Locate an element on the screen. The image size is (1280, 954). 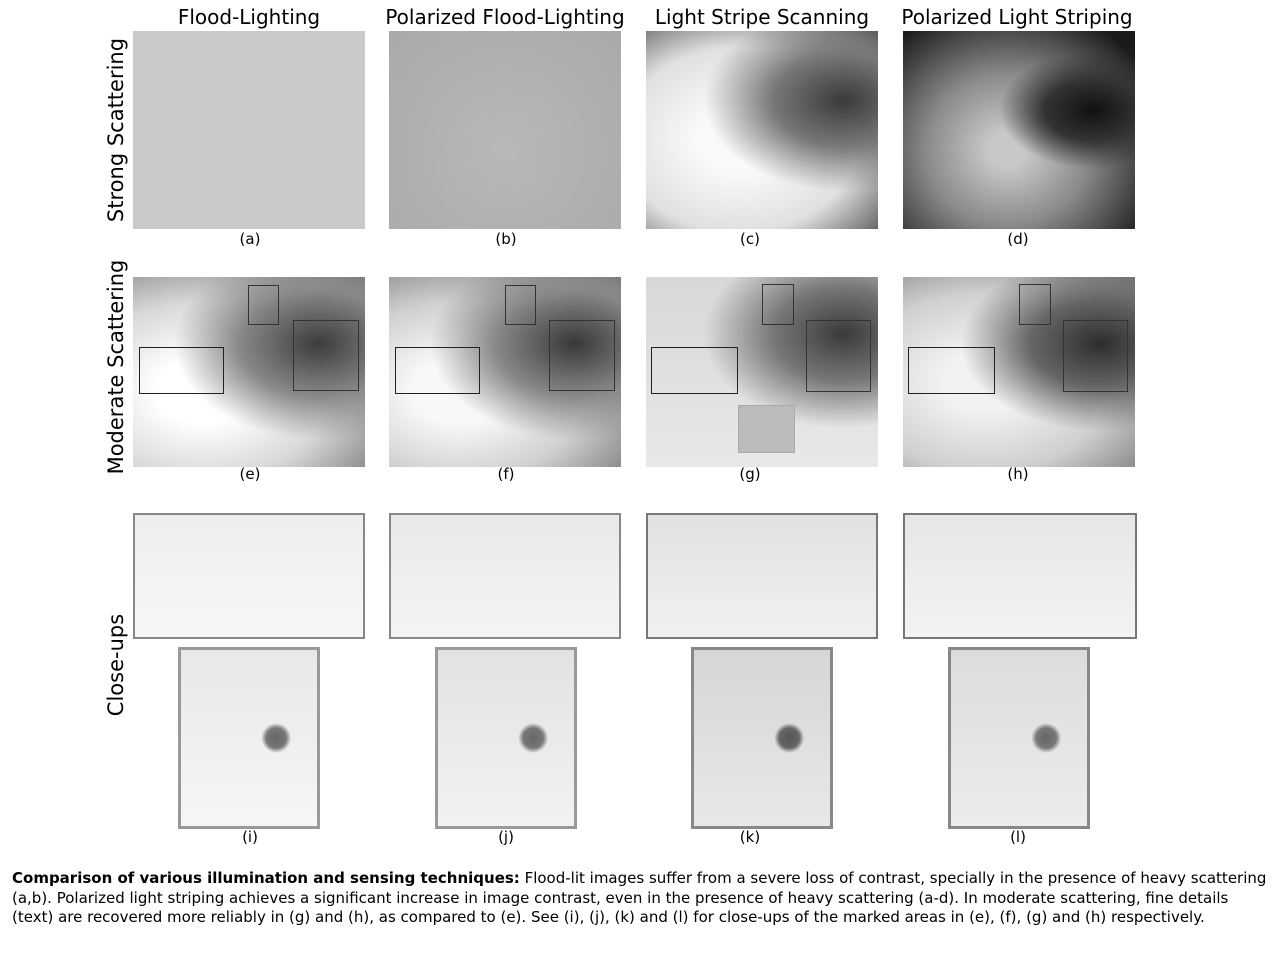
subfigure-label: (l) is located at coordinates (1018, 837).